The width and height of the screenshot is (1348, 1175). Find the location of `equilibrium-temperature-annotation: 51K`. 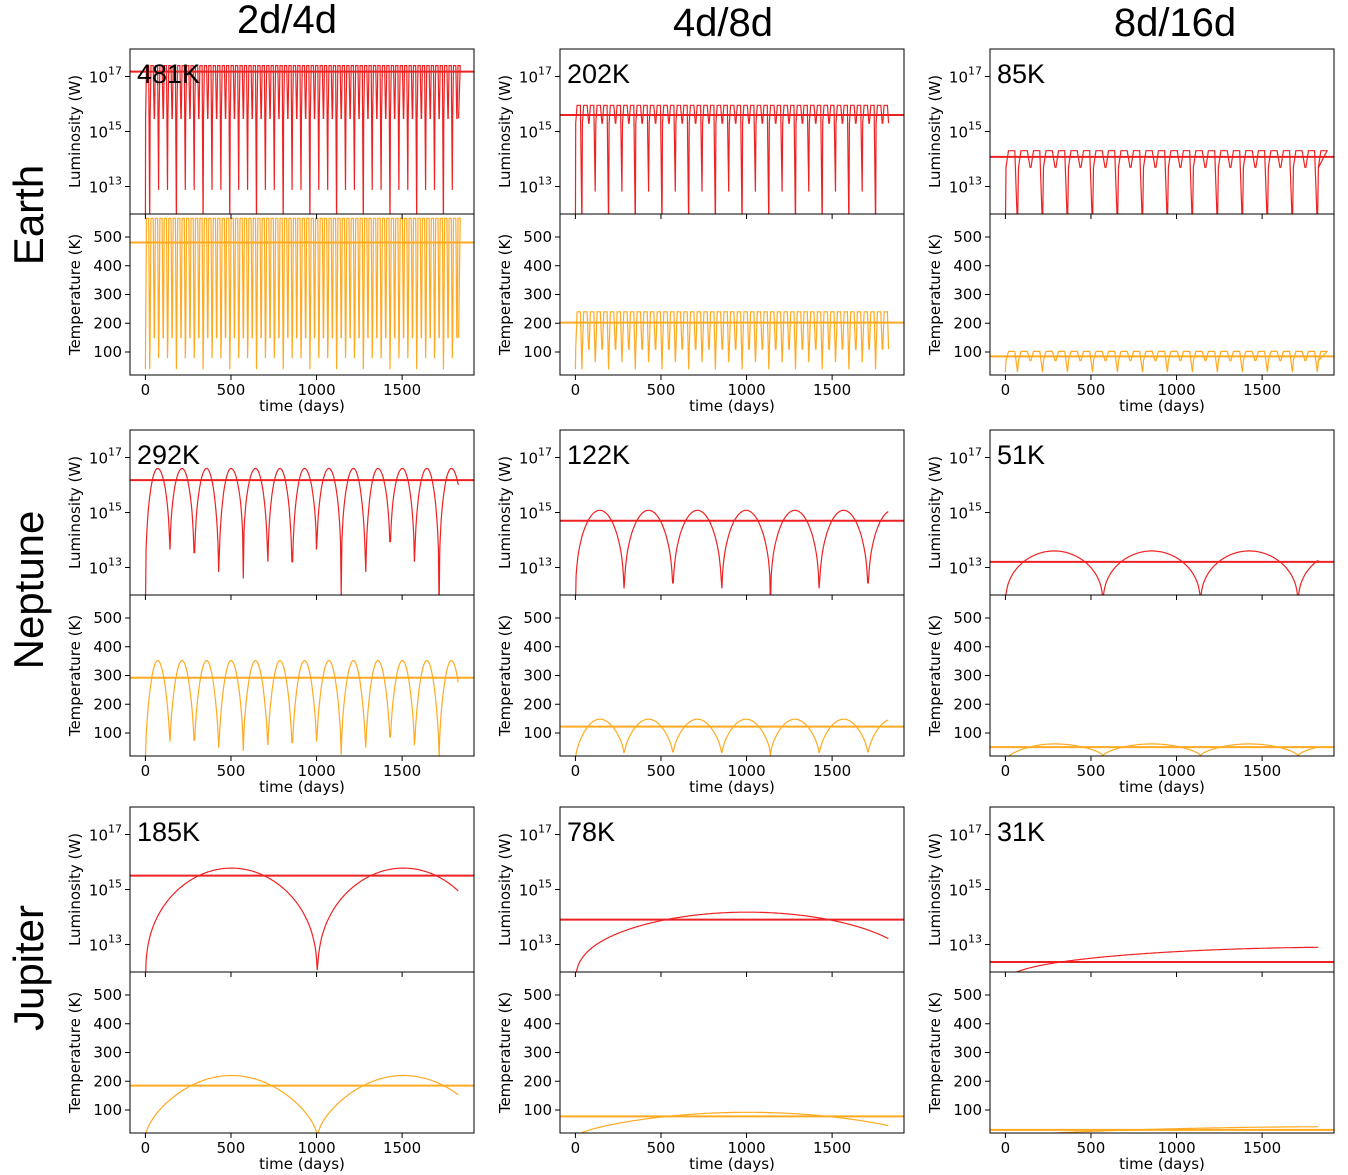

equilibrium-temperature-annotation: 51K is located at coordinates (1021, 455).